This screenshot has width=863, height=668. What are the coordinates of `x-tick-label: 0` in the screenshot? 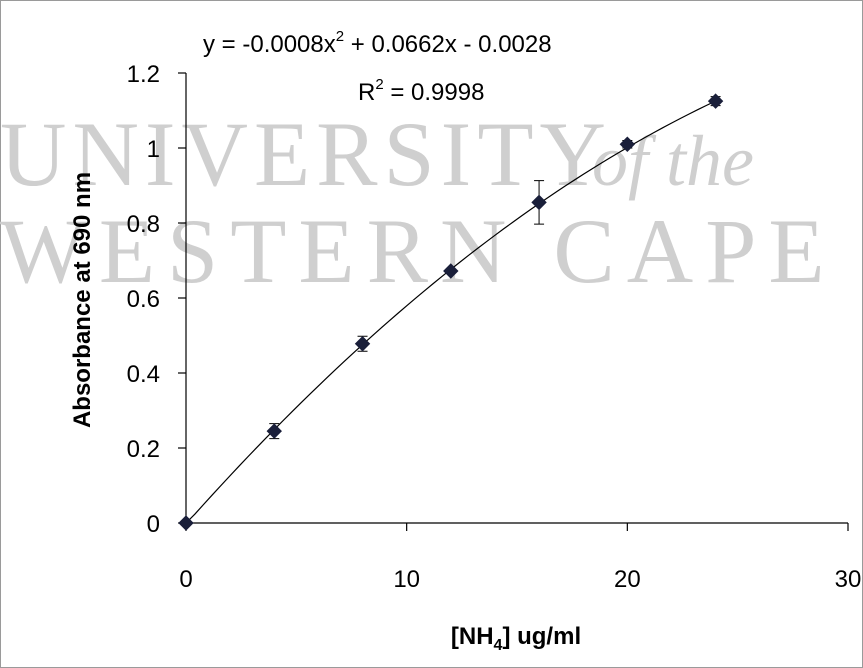 It's located at (185, 579).